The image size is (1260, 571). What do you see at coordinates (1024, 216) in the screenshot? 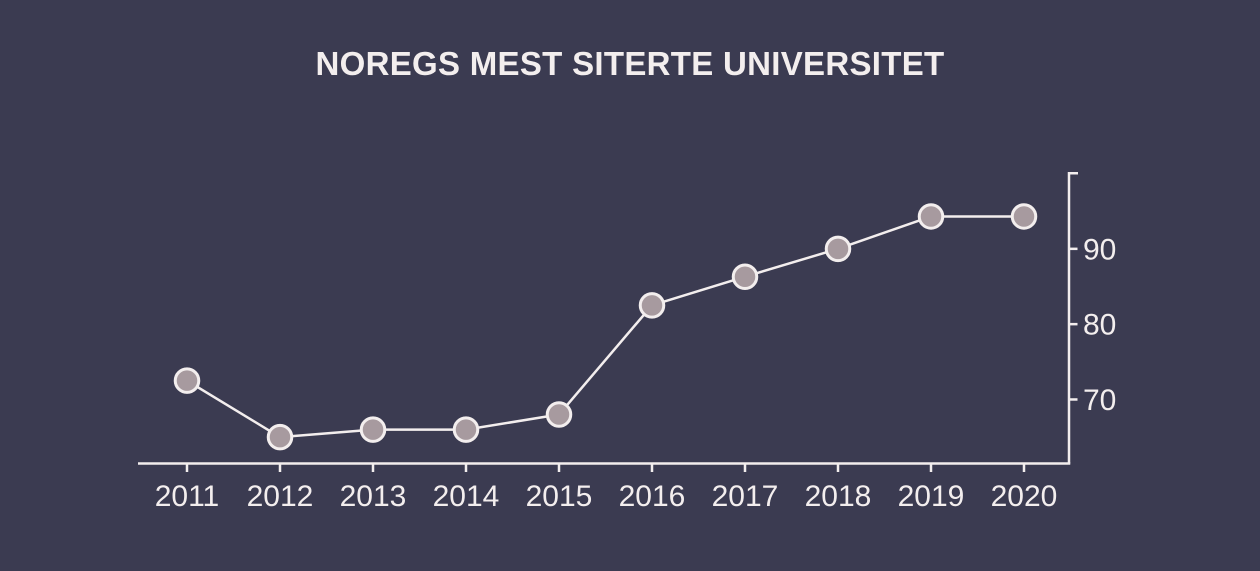
I see `data-point-2020` at bounding box center [1024, 216].